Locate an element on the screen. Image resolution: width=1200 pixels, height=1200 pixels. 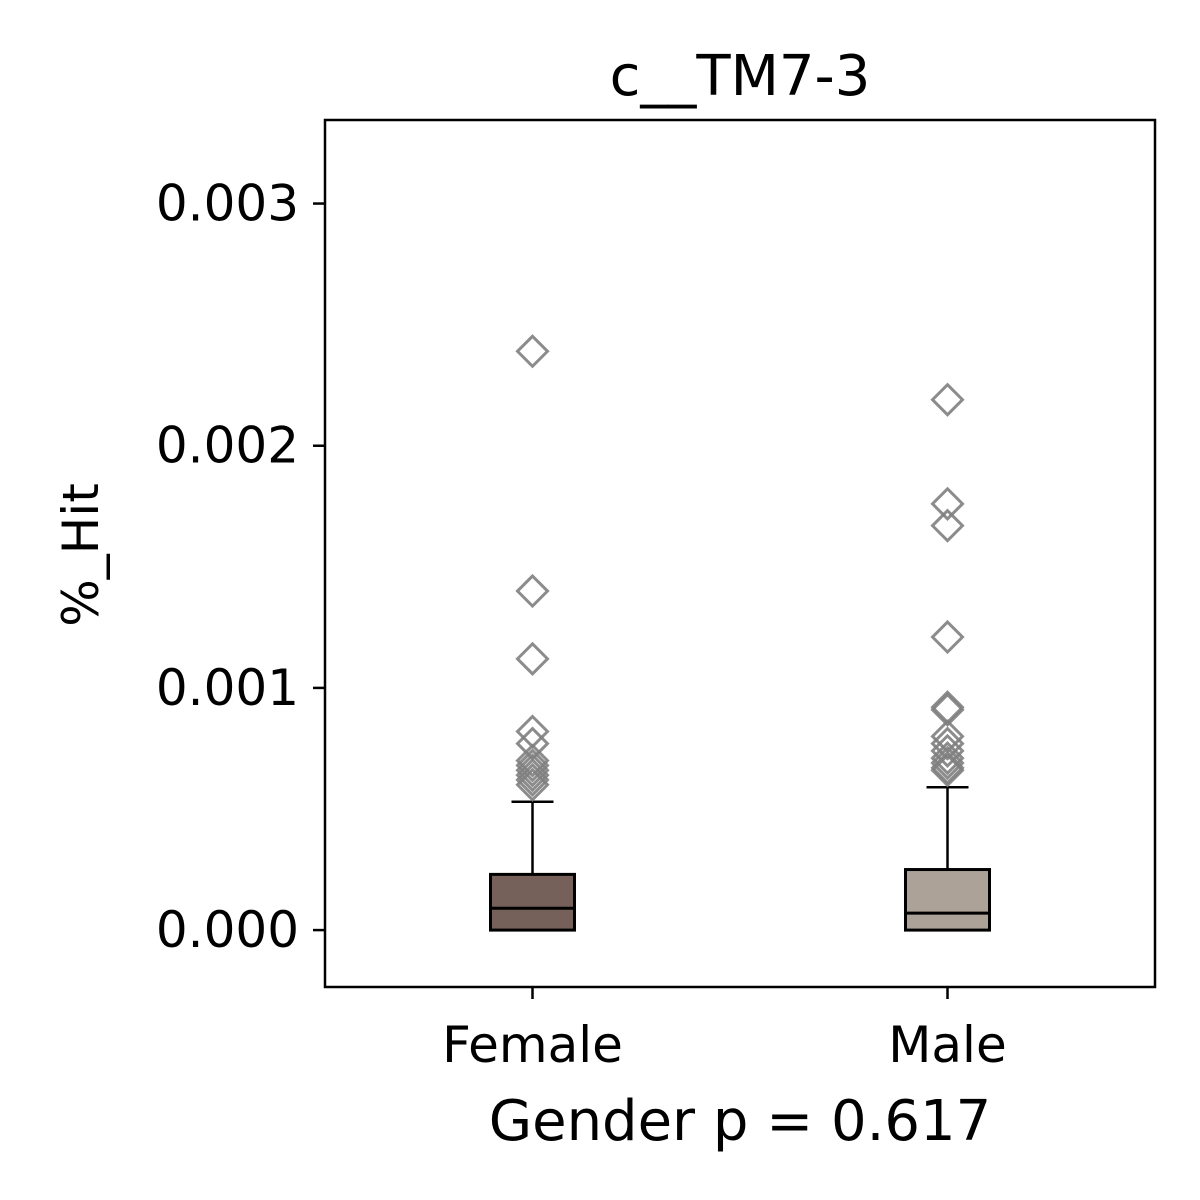
x-tick-label: Male is located at coordinates (947, 1045).